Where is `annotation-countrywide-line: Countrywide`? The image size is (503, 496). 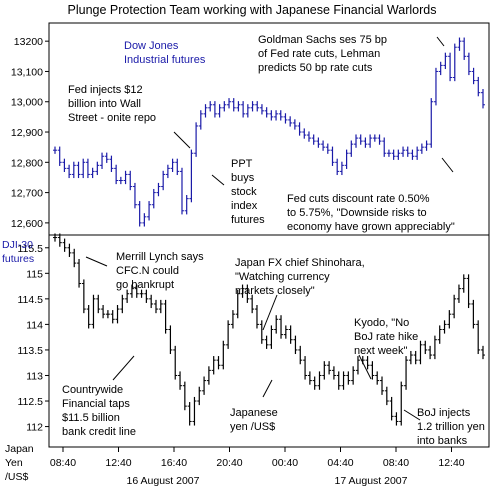
annotation-countrywide-line: Countrywide is located at coordinates (92, 390).